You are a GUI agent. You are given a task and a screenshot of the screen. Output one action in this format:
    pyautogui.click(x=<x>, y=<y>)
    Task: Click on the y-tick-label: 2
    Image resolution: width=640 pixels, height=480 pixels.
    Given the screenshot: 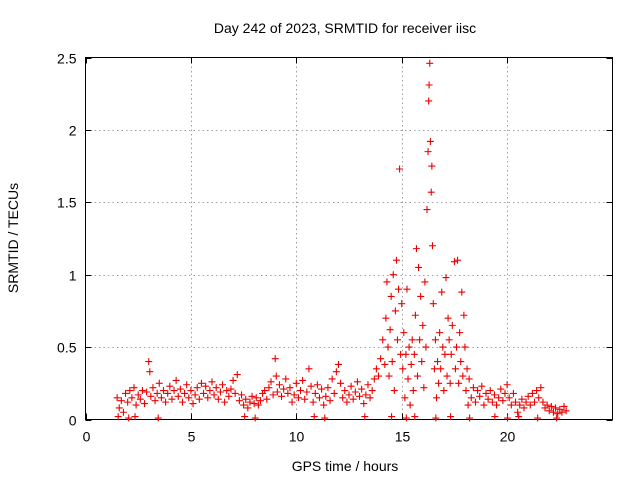 What is the action you would take?
    pyautogui.click(x=73, y=131)
    